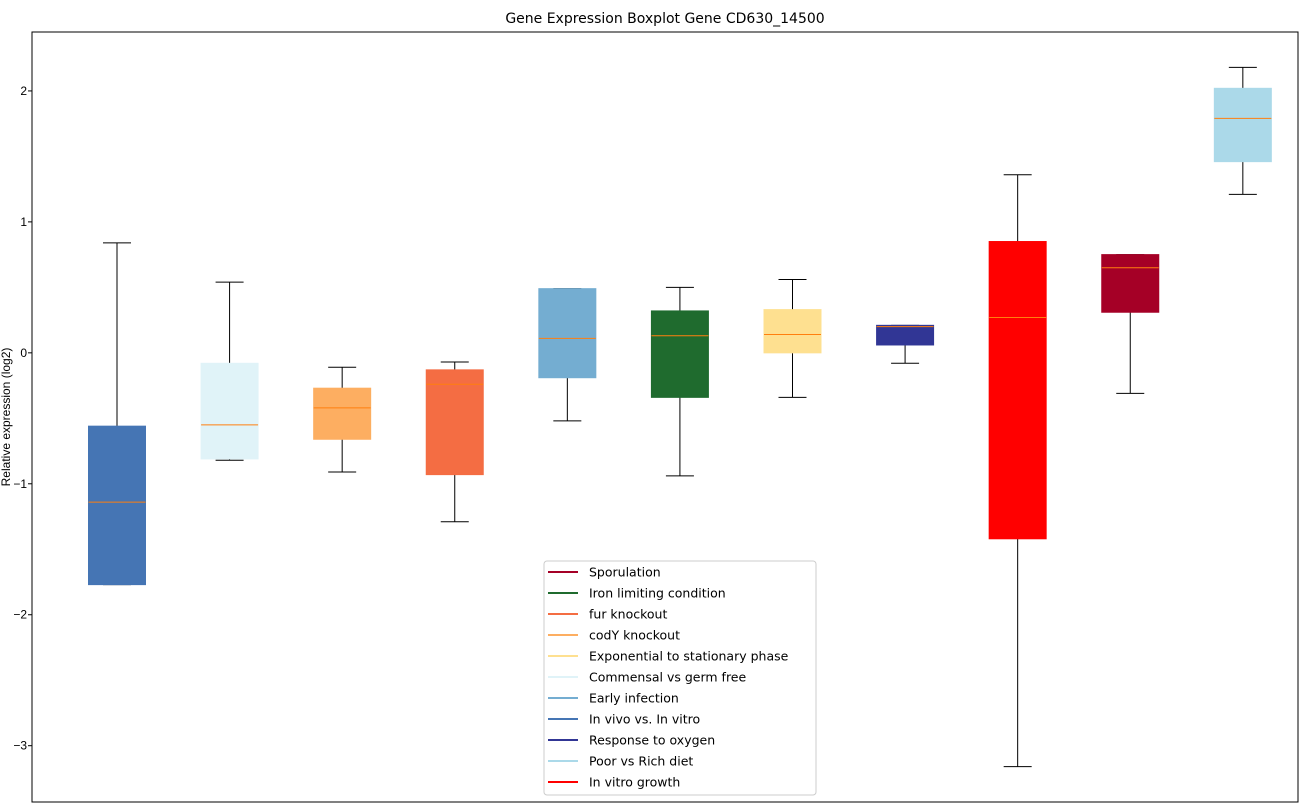 The width and height of the screenshot is (1309, 812). I want to click on y-tick-label: −3, so click(20, 746).